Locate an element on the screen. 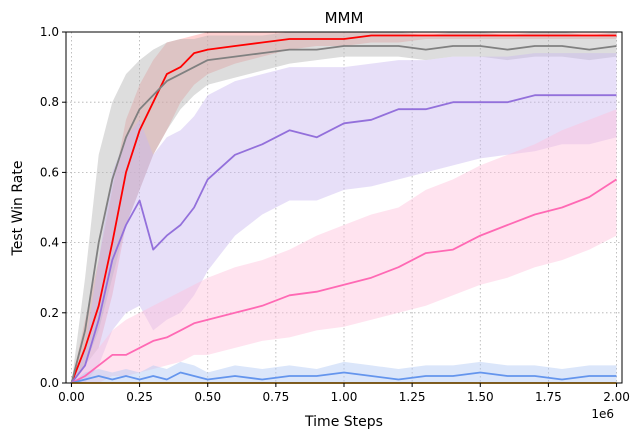 The image size is (638, 440). x-tick-label: 0.75 is located at coordinates (276, 397).